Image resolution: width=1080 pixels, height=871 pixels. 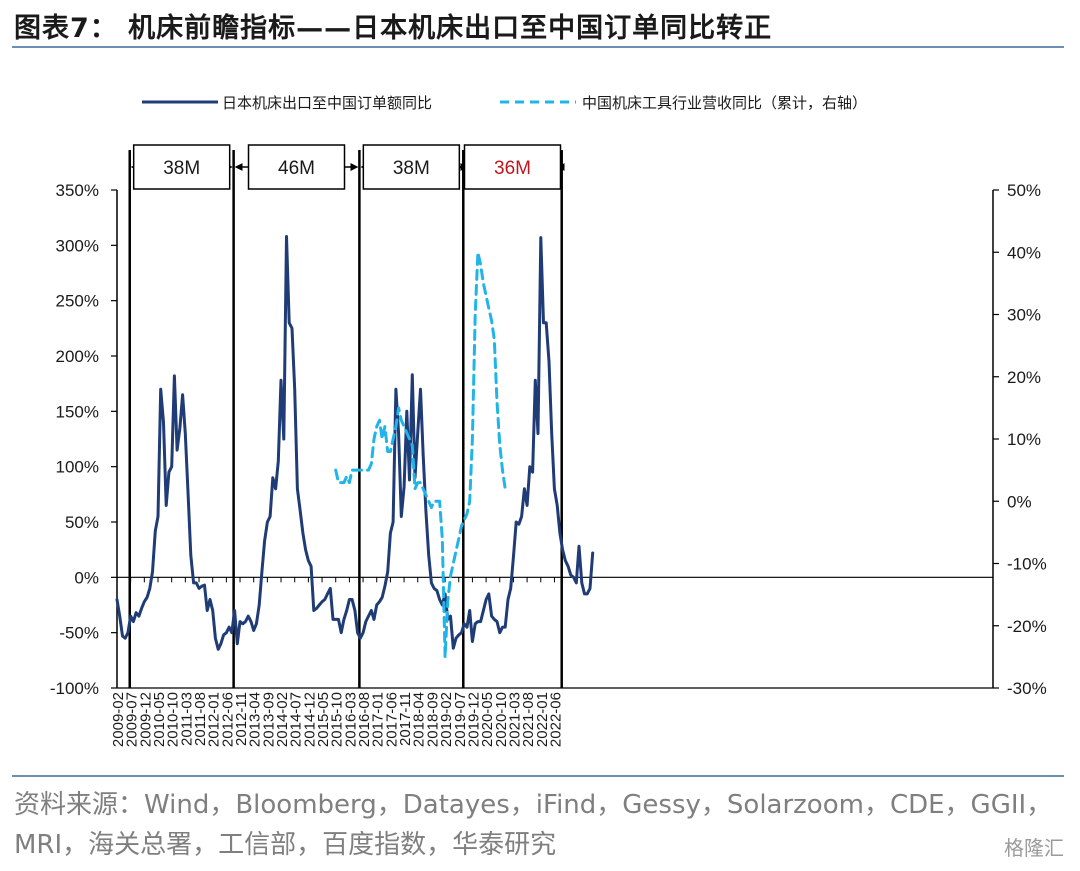 I want to click on left-tick-label: 250%, so click(x=77, y=301).